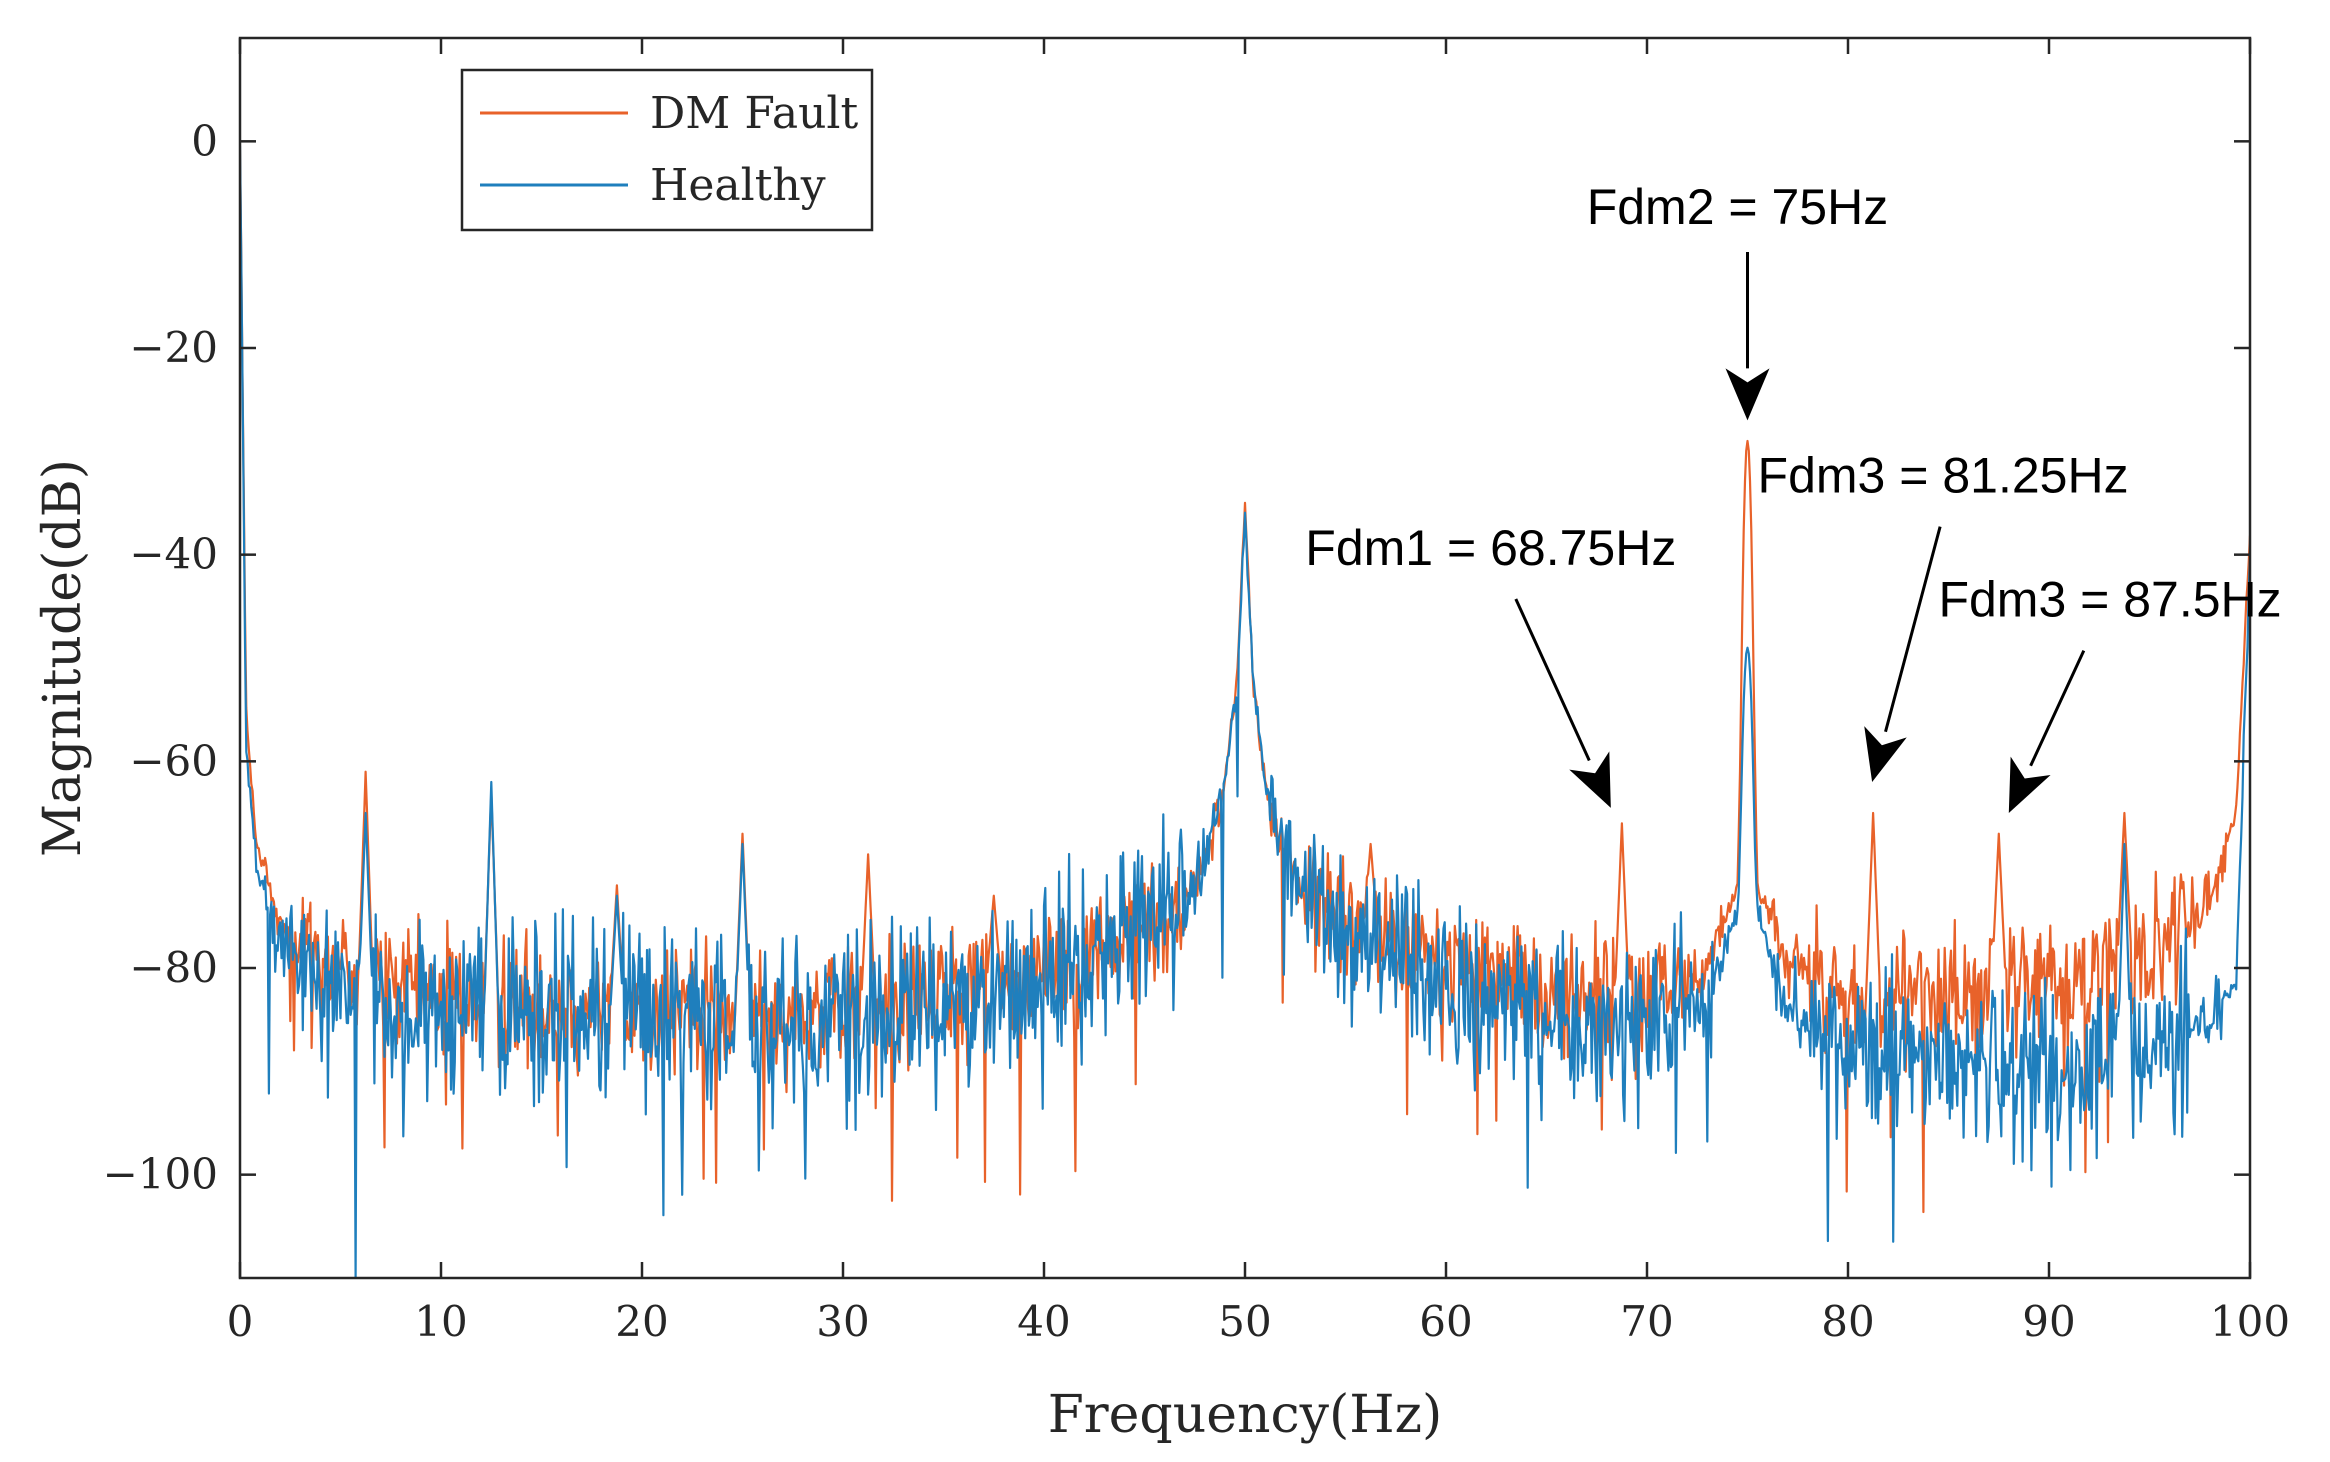 This screenshot has width=2330, height=1462. What do you see at coordinates (2250, 1321) in the screenshot?
I see `x-tick-label: 100` at bounding box center [2250, 1321].